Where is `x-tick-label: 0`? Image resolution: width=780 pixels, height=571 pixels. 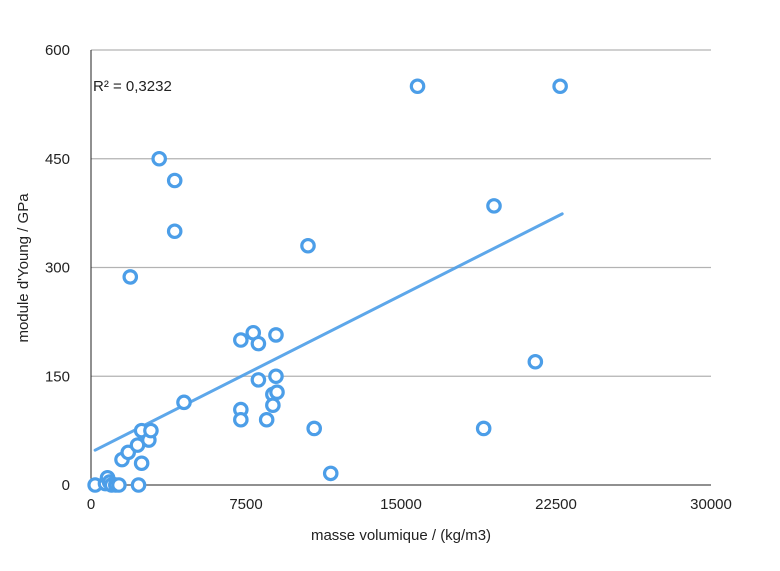
x-tick-label: 0 is located at coordinates (91, 504).